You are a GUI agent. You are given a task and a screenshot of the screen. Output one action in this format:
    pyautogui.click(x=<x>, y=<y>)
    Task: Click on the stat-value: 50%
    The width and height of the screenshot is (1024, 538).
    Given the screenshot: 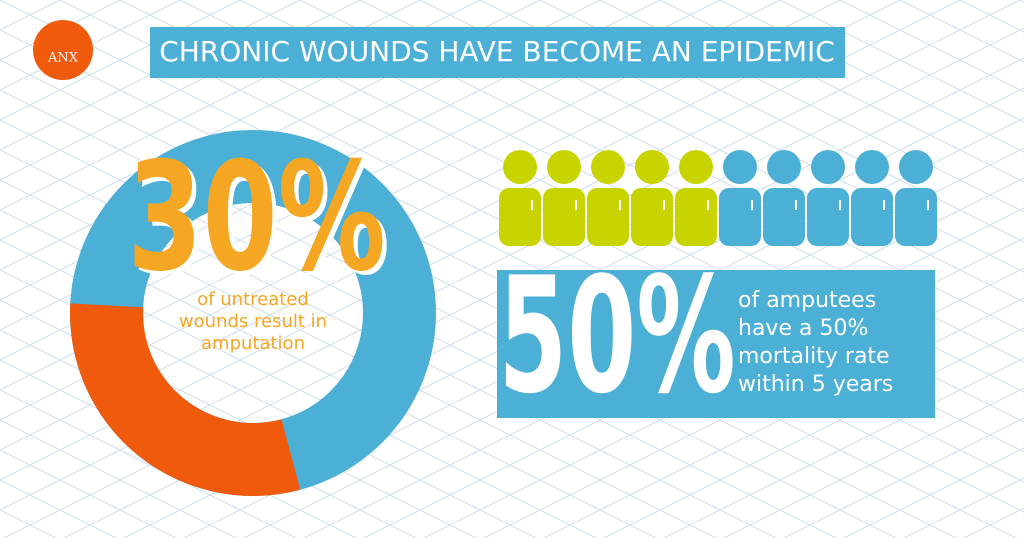 What is the action you would take?
    pyautogui.click(x=616, y=336)
    